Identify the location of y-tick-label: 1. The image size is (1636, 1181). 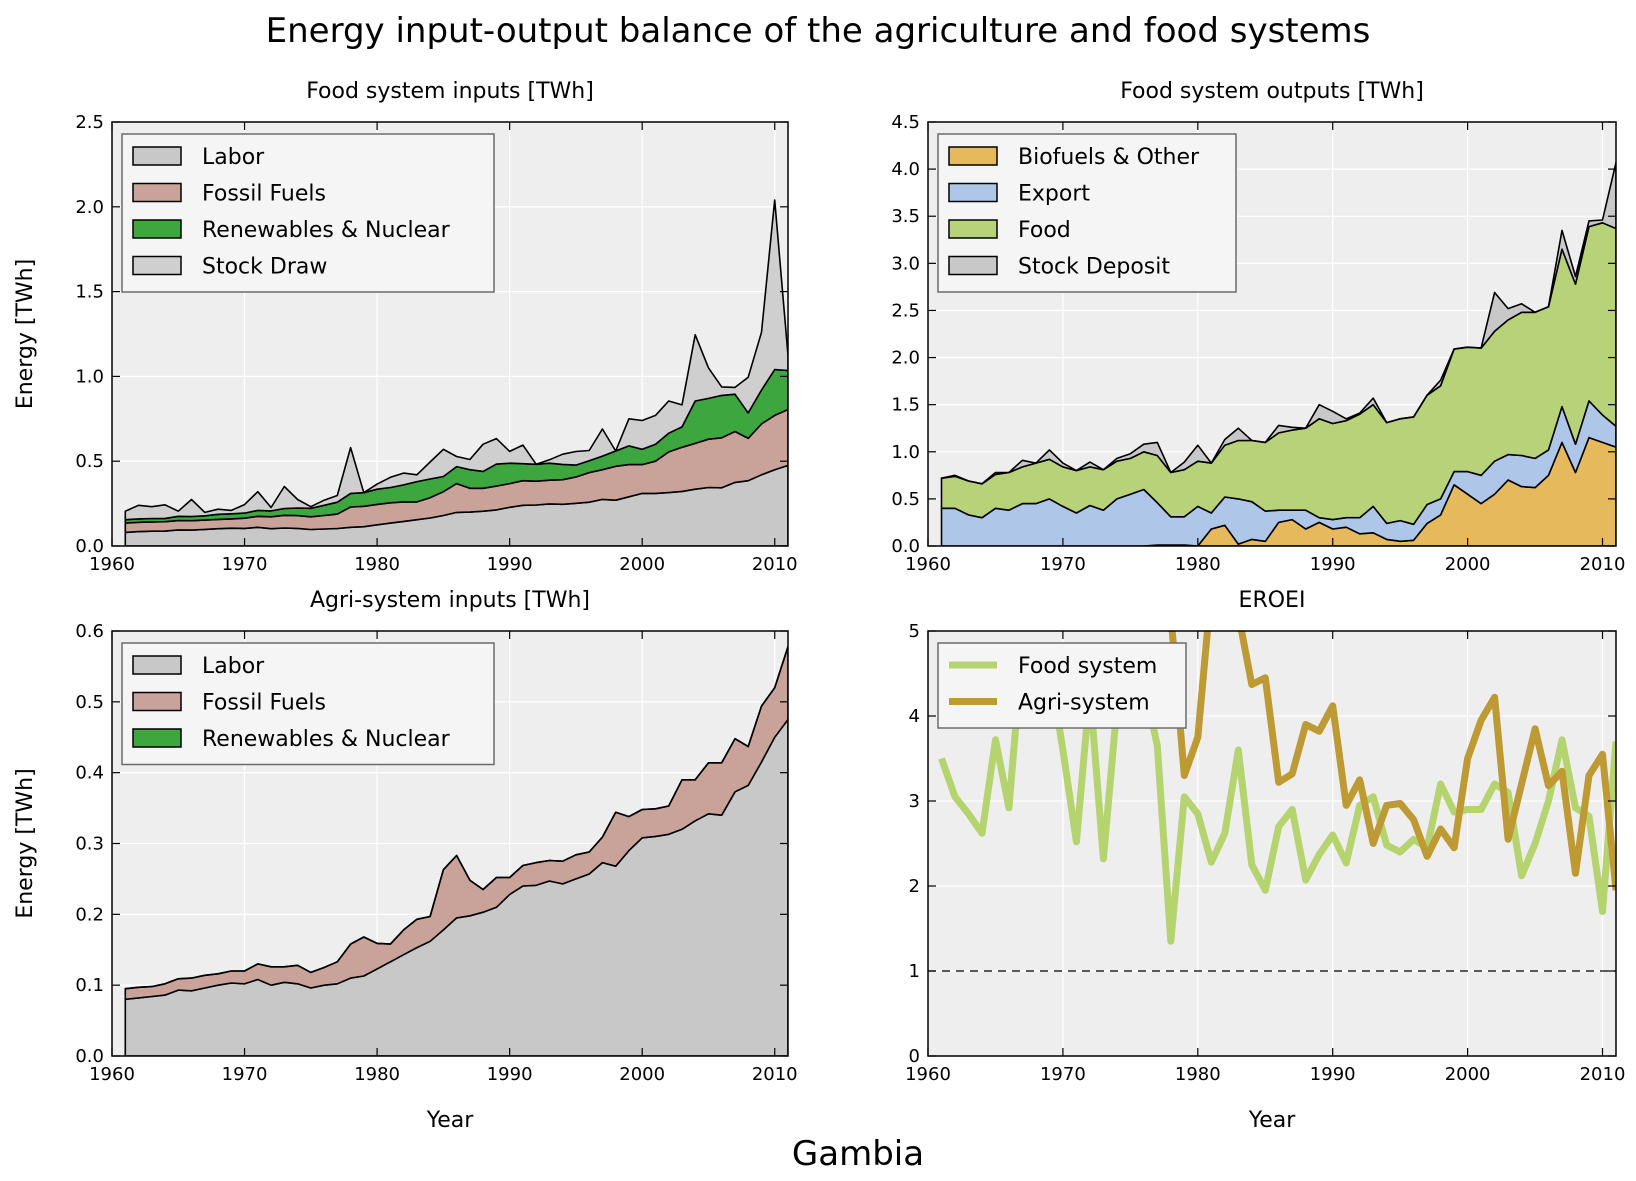
(914, 971).